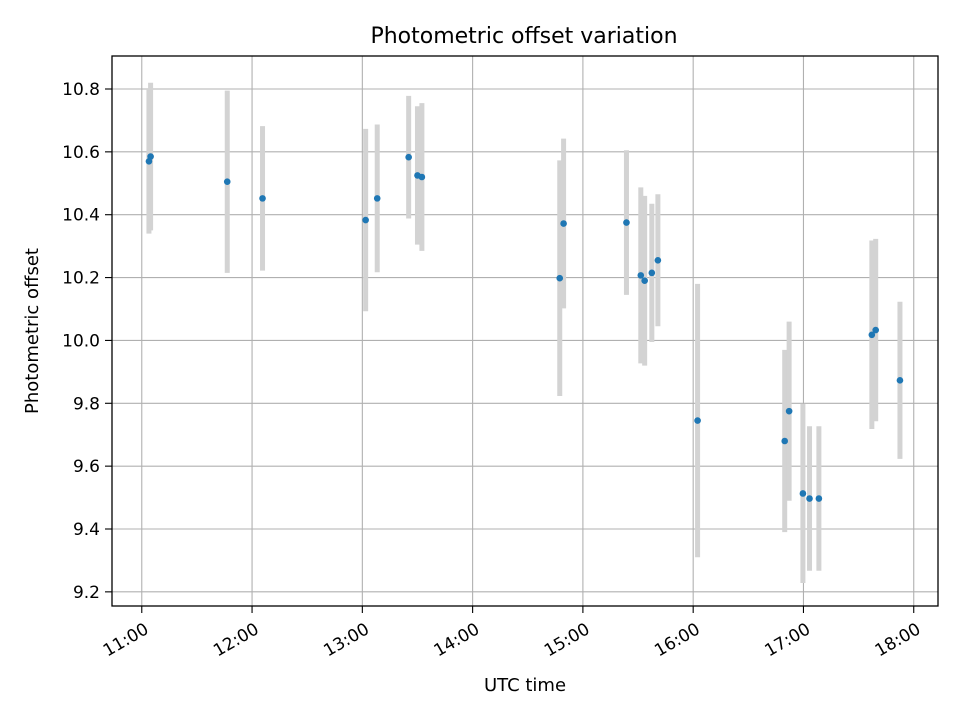 This screenshot has width=960, height=720. Describe the element at coordinates (81, 153) in the screenshot. I see `y-tick-label: 10.6` at that location.